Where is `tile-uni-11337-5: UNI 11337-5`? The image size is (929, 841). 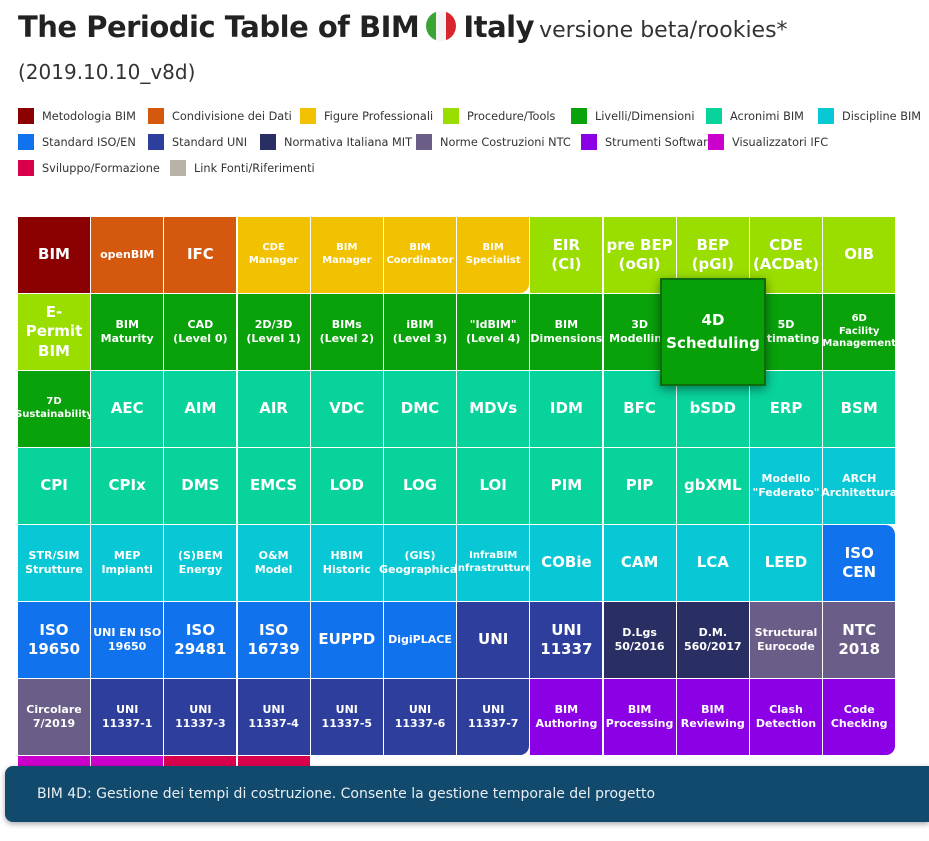
tile-uni-11337-5: UNI 11337-5 is located at coordinates (347, 717).